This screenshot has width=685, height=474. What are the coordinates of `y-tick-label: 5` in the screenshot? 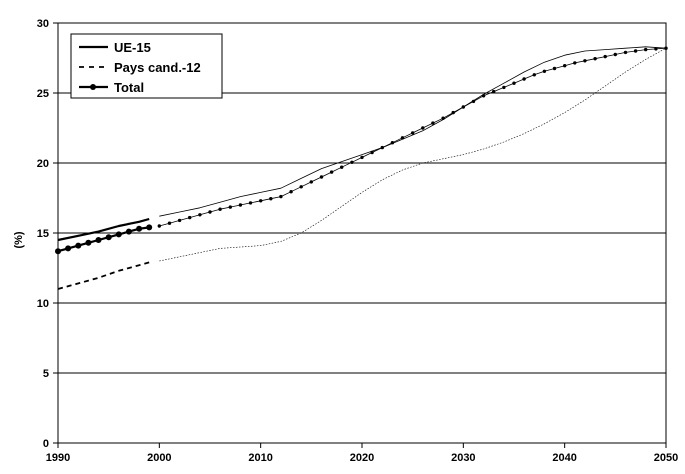 It's located at (46, 374).